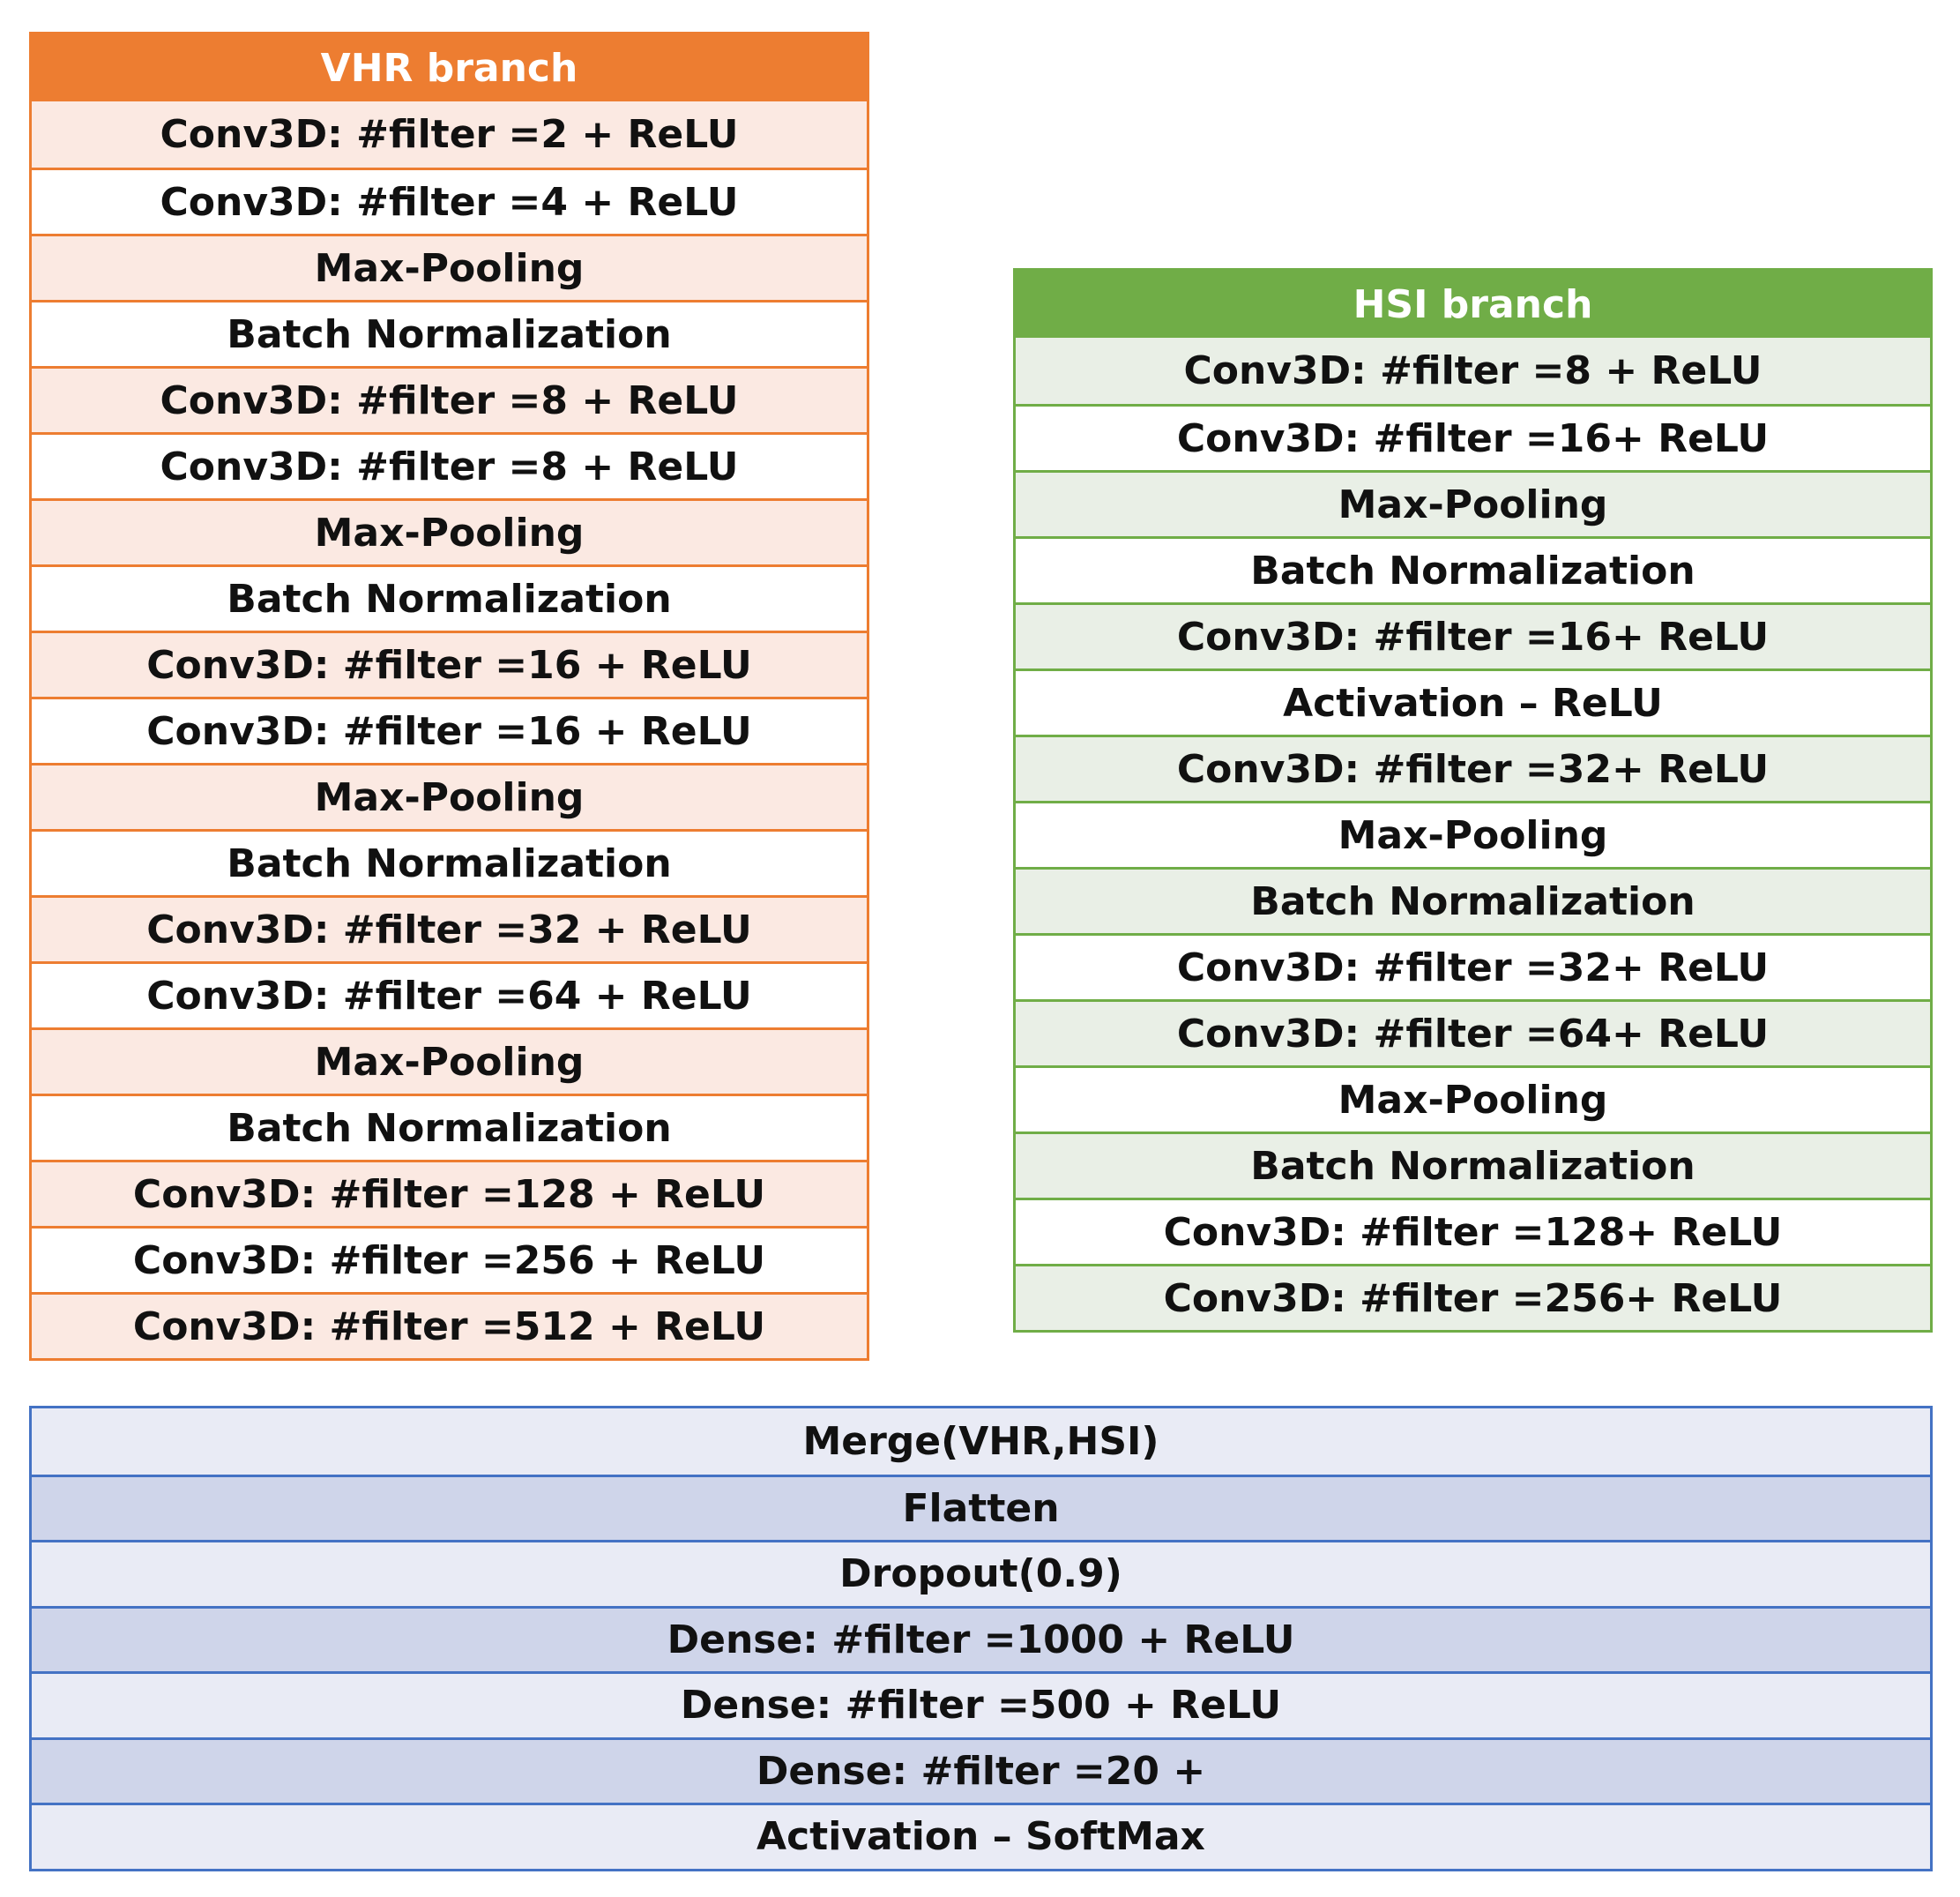 The image size is (1960, 1897). What do you see at coordinates (981, 1441) in the screenshot?
I see `layer-row: Merge(VHR,HSI)` at bounding box center [981, 1441].